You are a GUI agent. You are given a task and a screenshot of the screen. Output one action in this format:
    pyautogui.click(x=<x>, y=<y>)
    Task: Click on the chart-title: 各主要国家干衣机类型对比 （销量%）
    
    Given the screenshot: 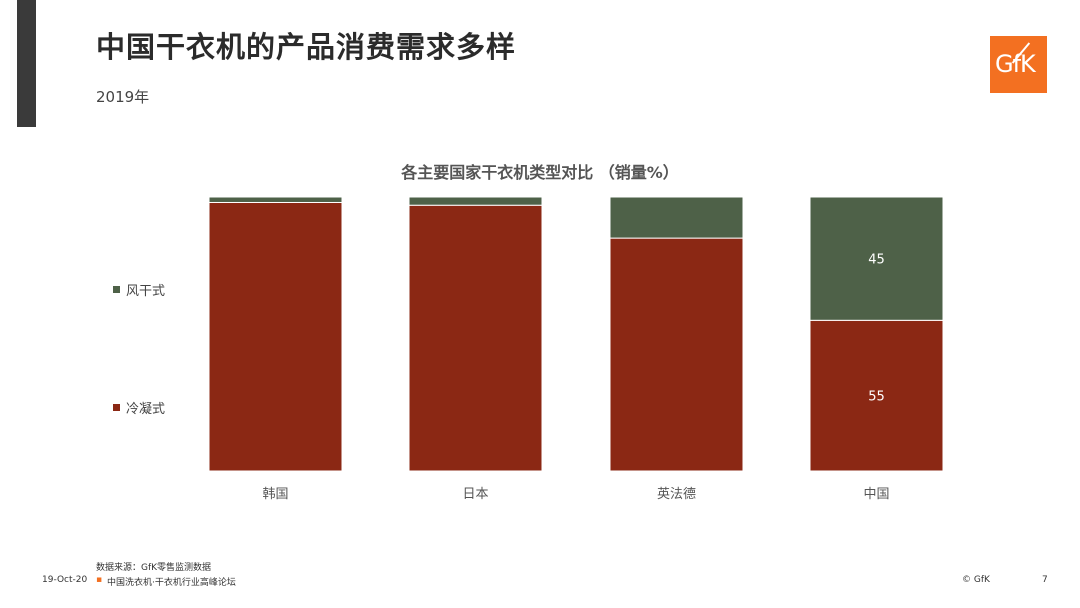 What is the action you would take?
    pyautogui.click(x=540, y=172)
    